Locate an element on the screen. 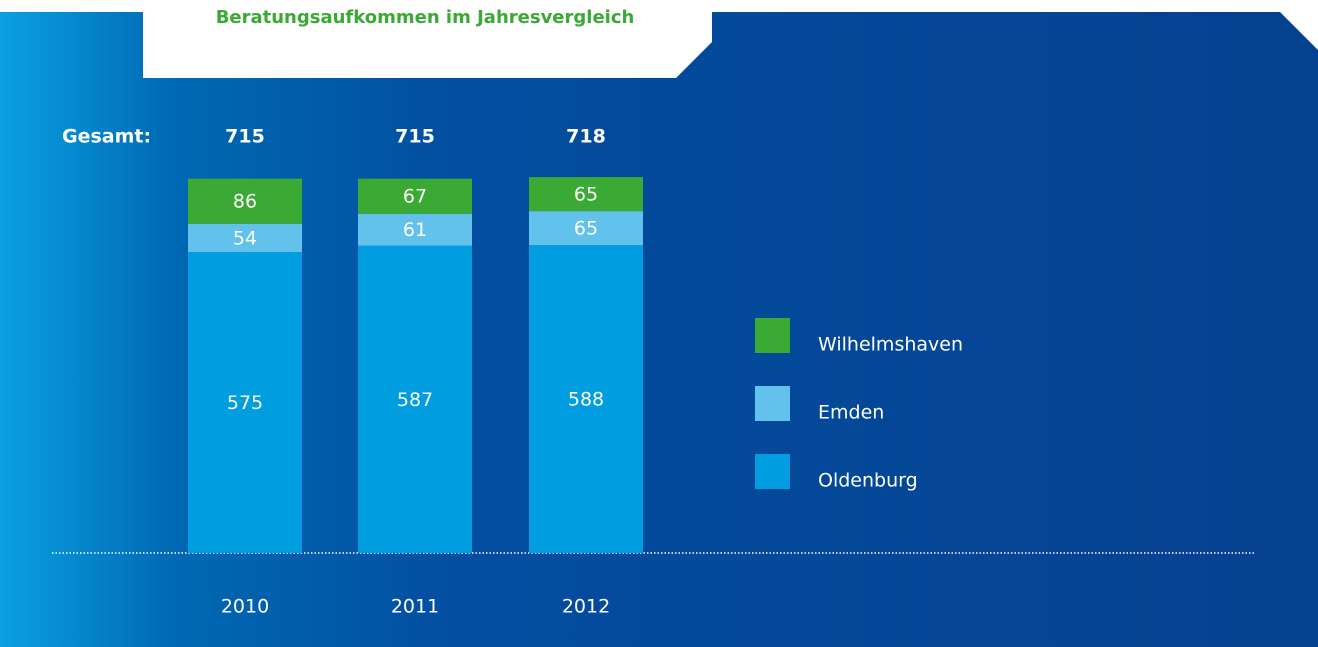  value-label: 575 is located at coordinates (245, 403).